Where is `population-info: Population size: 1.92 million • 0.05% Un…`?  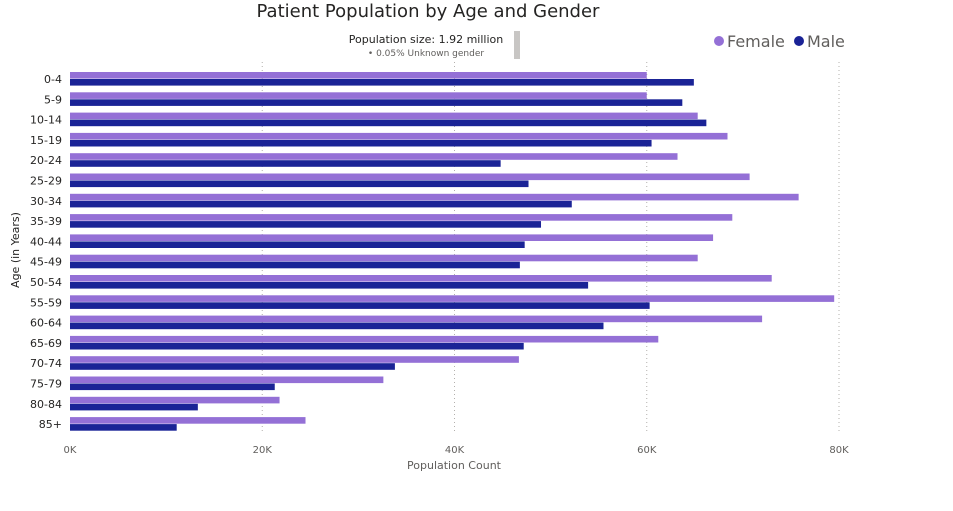 population-info: Population size: 1.92 million • 0.05% Un… is located at coordinates (426, 46).